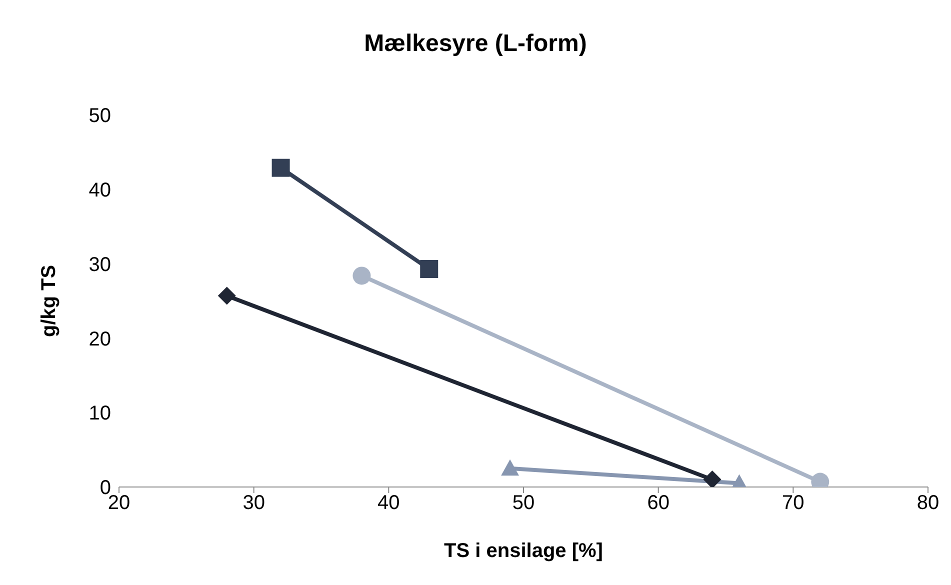 The height and width of the screenshot is (585, 951). I want to click on x-tick-label: 20, so click(119, 503).